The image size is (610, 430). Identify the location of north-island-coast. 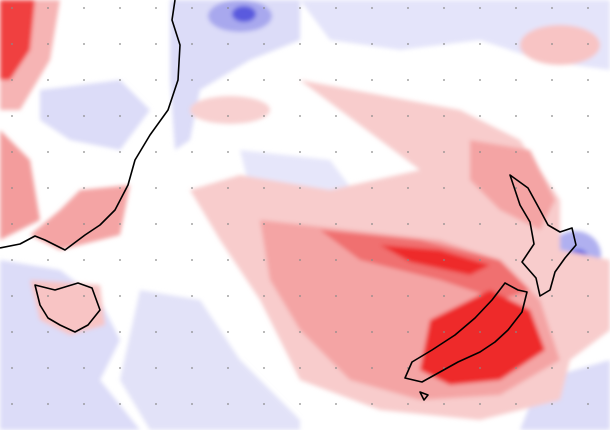
(543, 235).